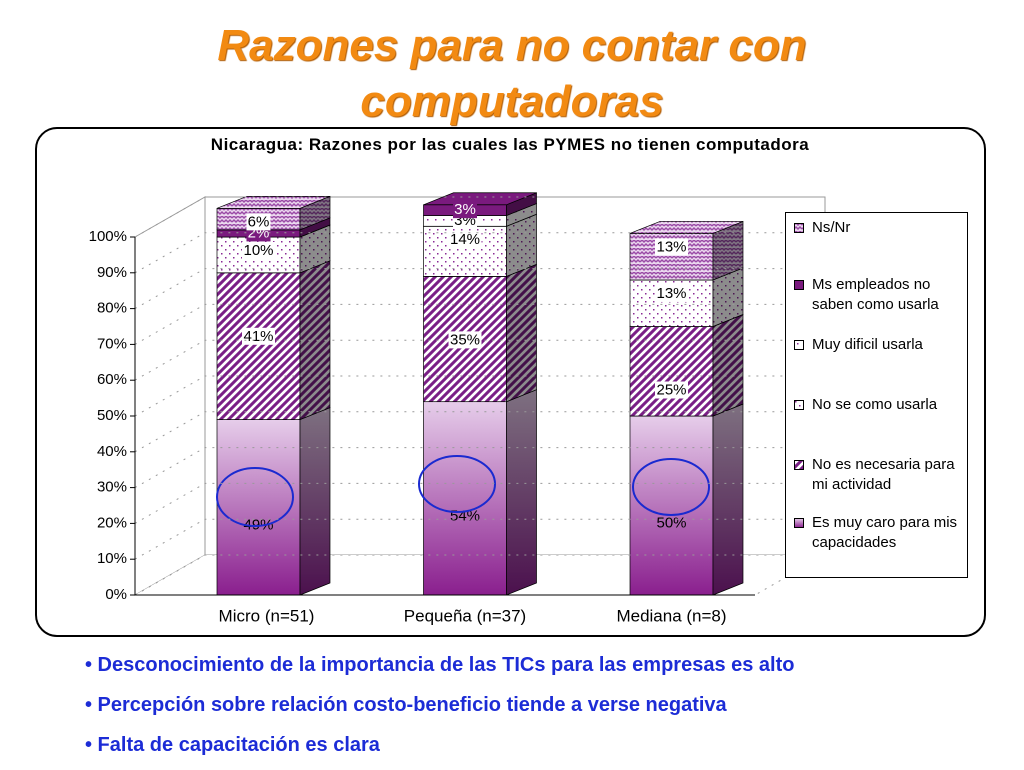  I want to click on legend-item: No se como usarla, so click(880, 405).